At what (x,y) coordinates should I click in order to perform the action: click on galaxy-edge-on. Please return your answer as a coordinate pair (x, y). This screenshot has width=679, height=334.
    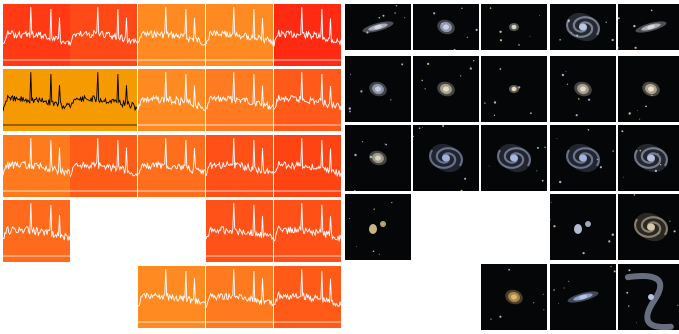
    Looking at the image, I should click on (583, 297).